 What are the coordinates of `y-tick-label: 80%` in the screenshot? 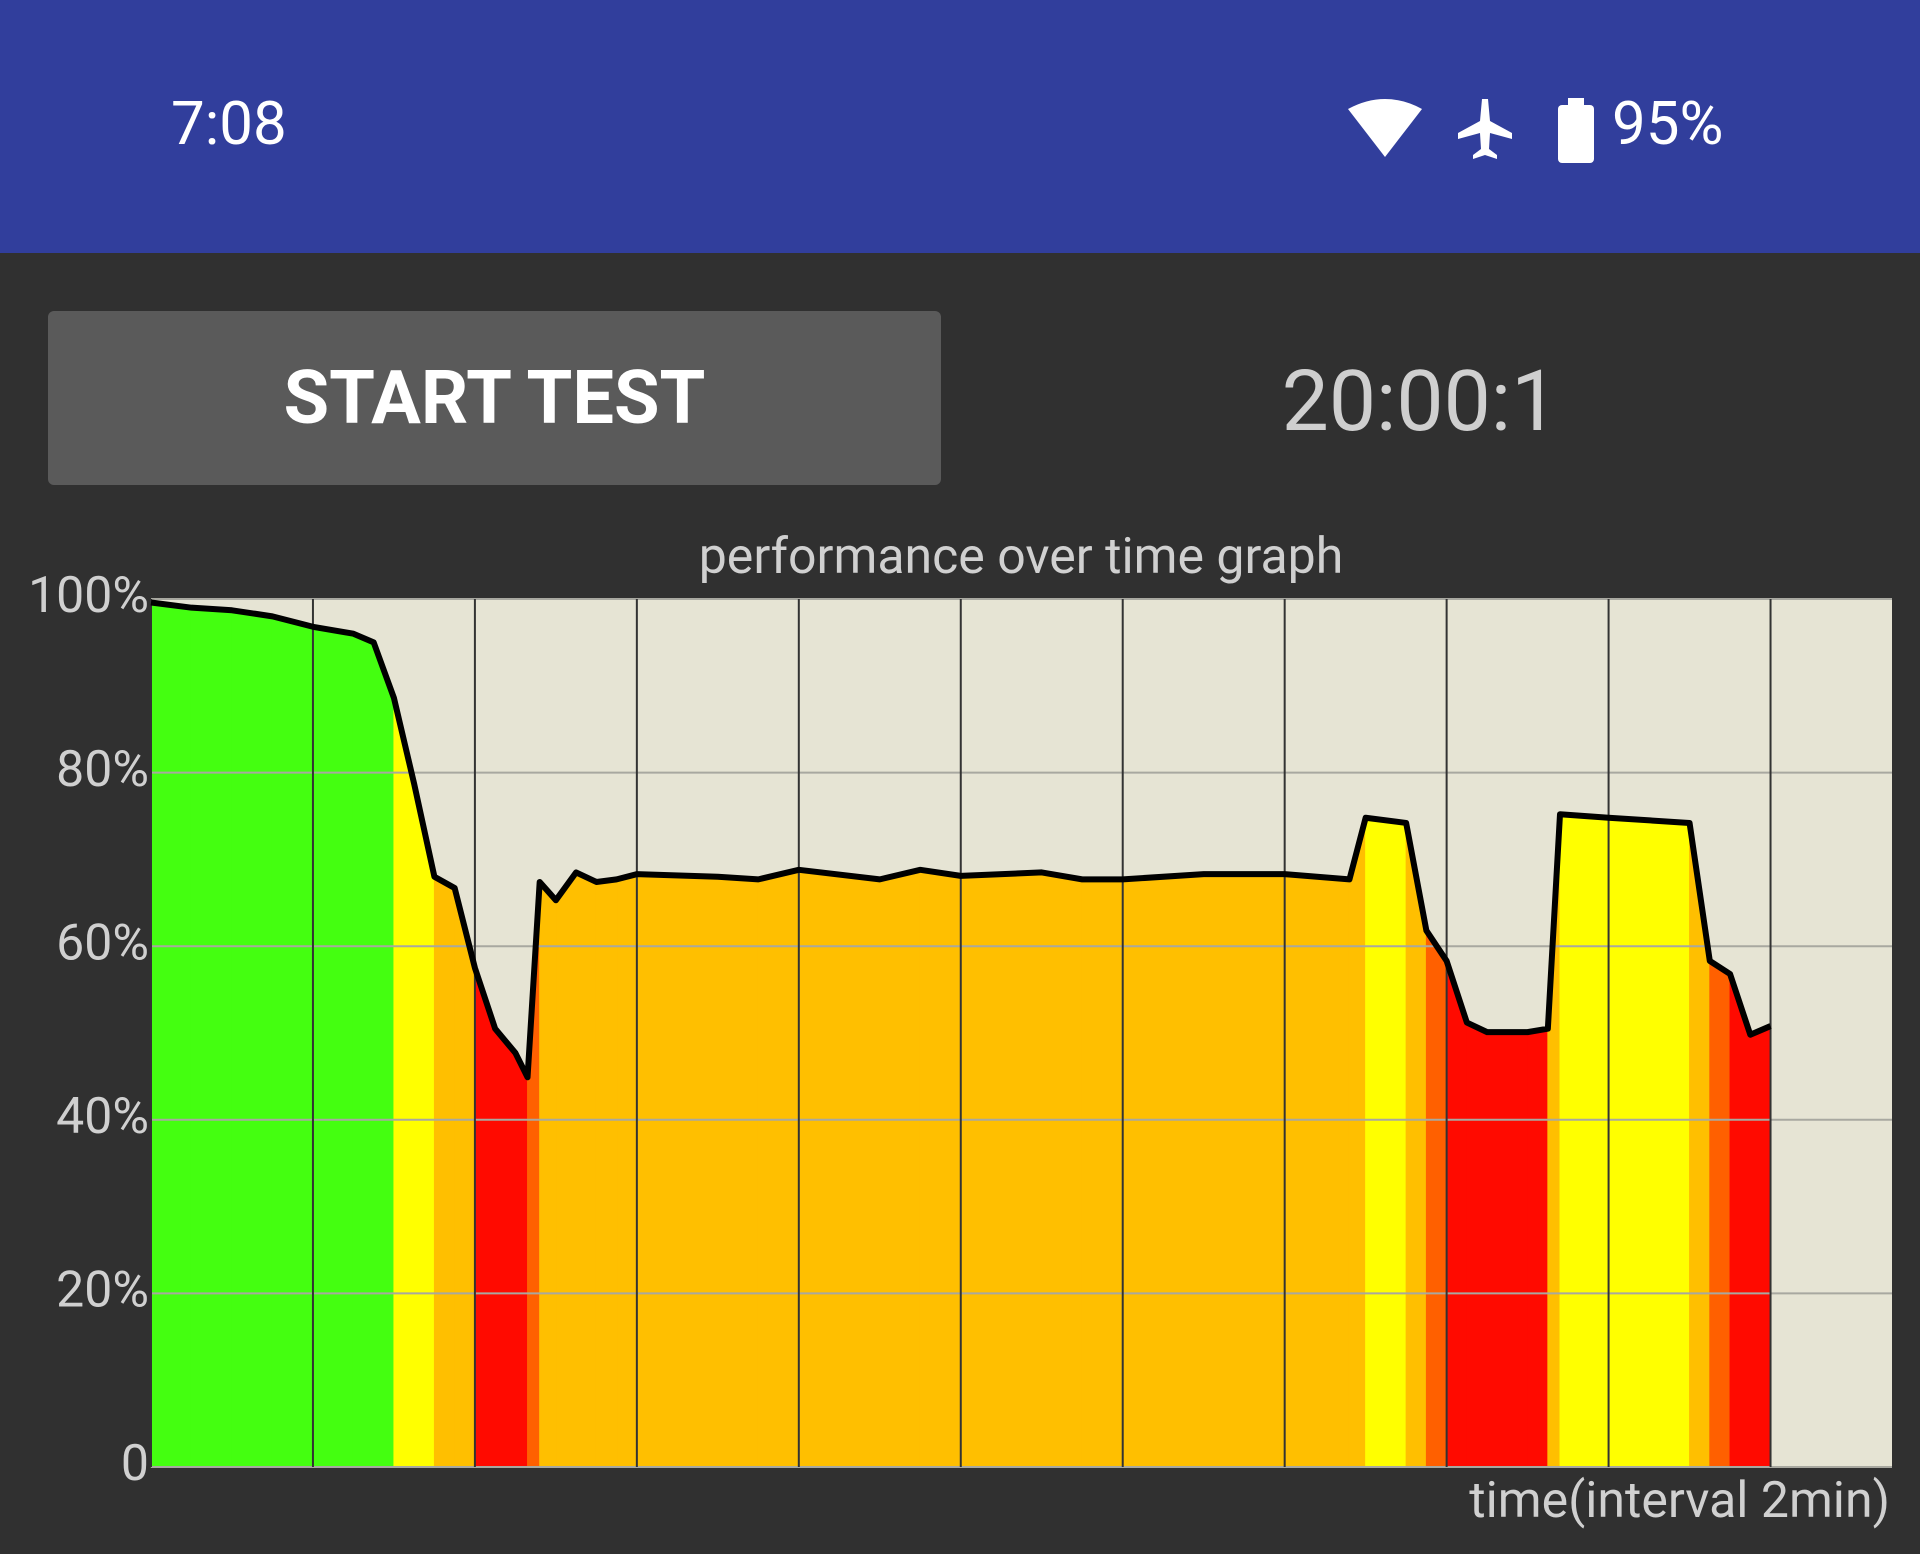 It's located at (102, 770).